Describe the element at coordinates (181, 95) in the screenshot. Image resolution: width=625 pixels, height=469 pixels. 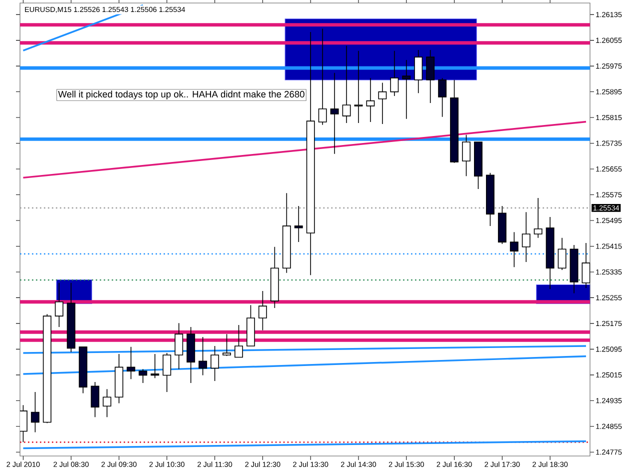
I see `annotation: Well it picked todays top up ok.. HAHA didnt make the 2680` at that location.